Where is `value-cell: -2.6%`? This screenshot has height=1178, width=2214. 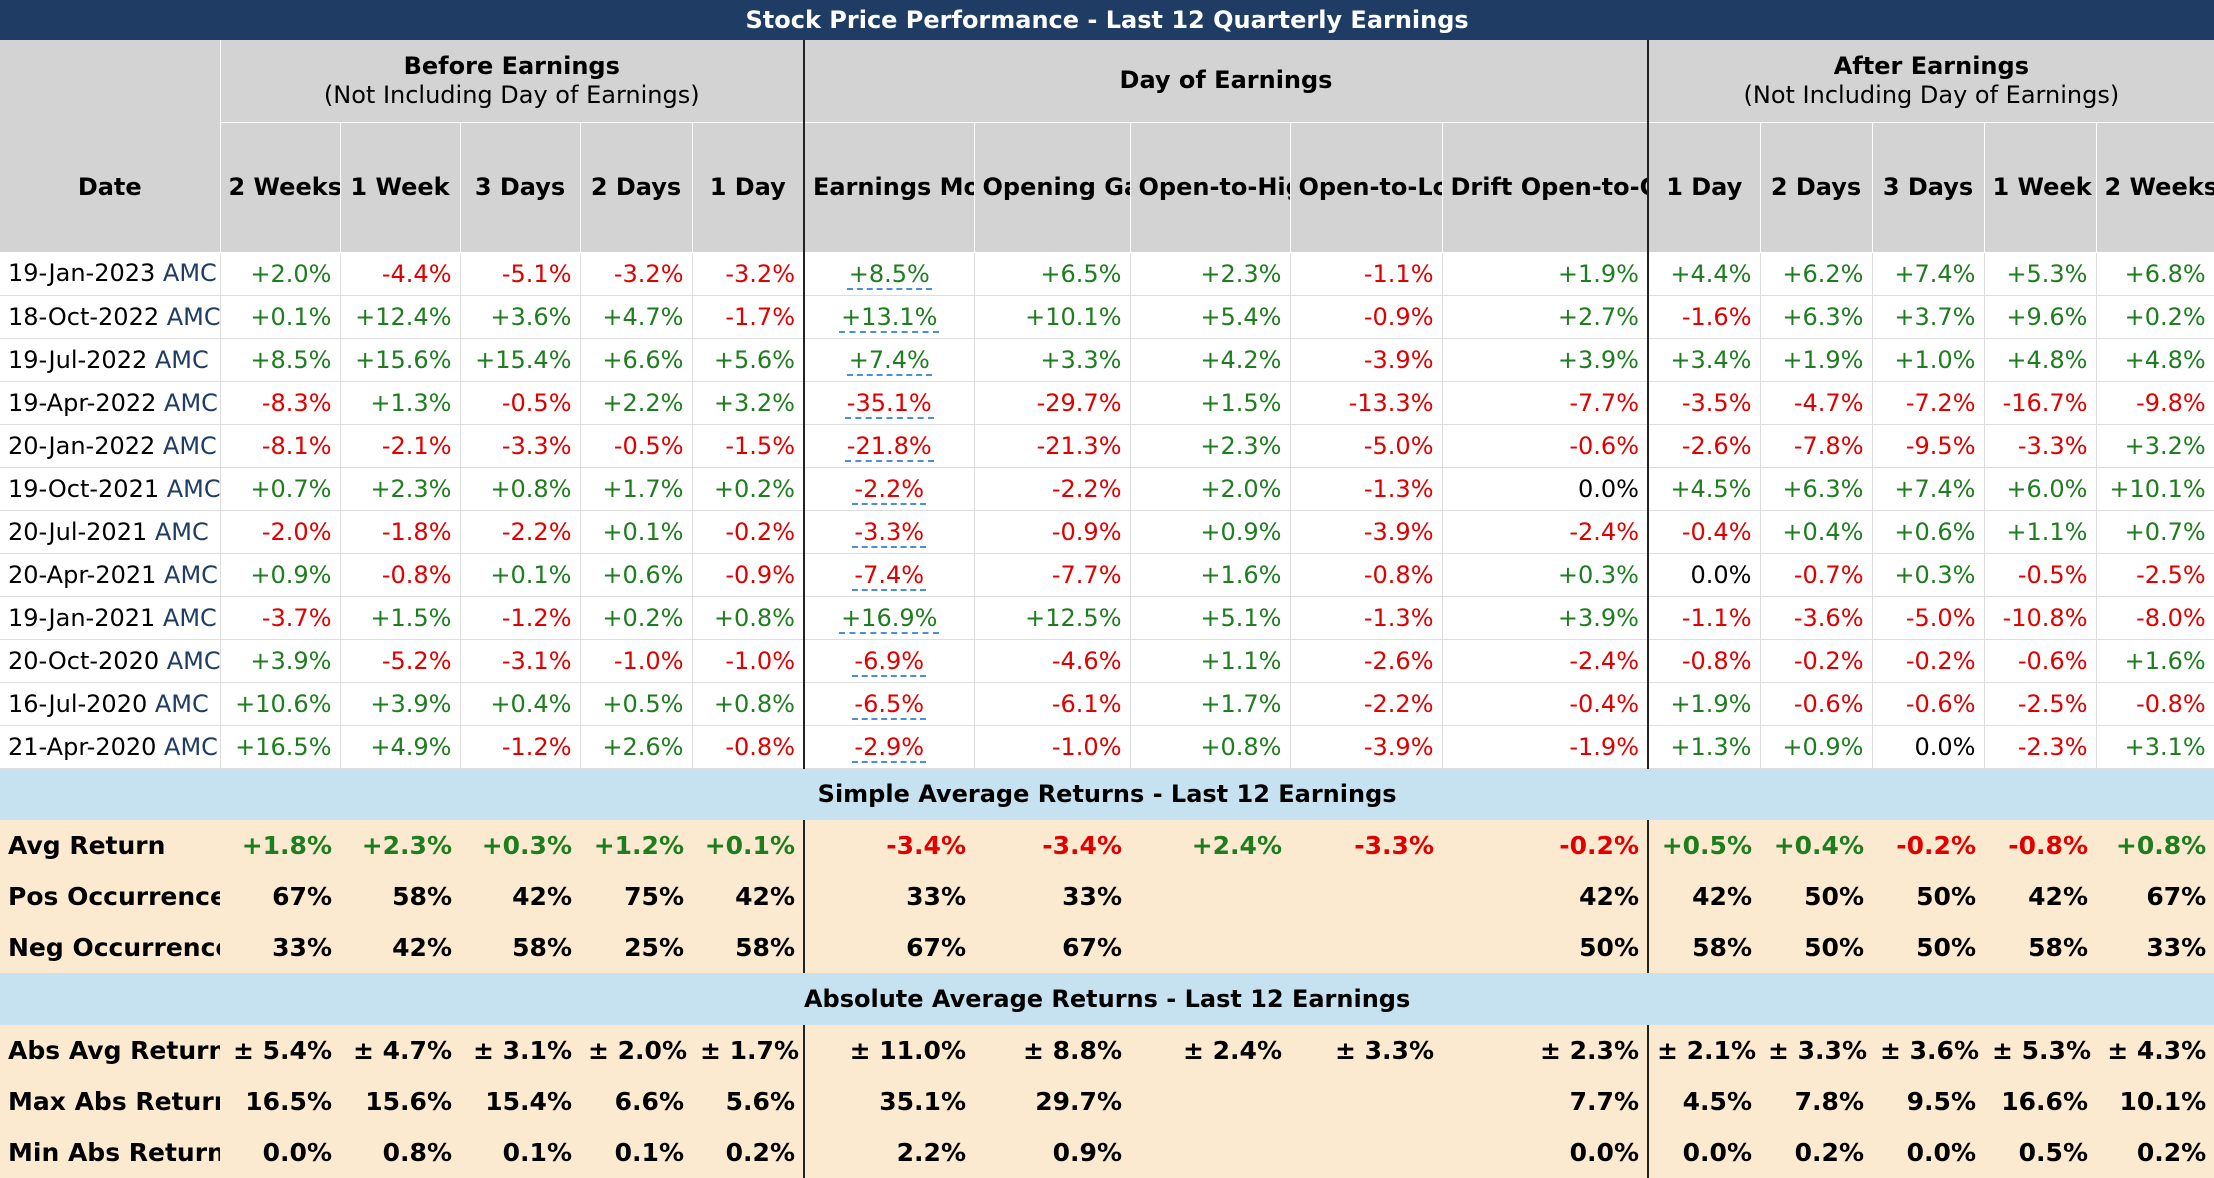
value-cell: -2.6% is located at coordinates (1704, 446).